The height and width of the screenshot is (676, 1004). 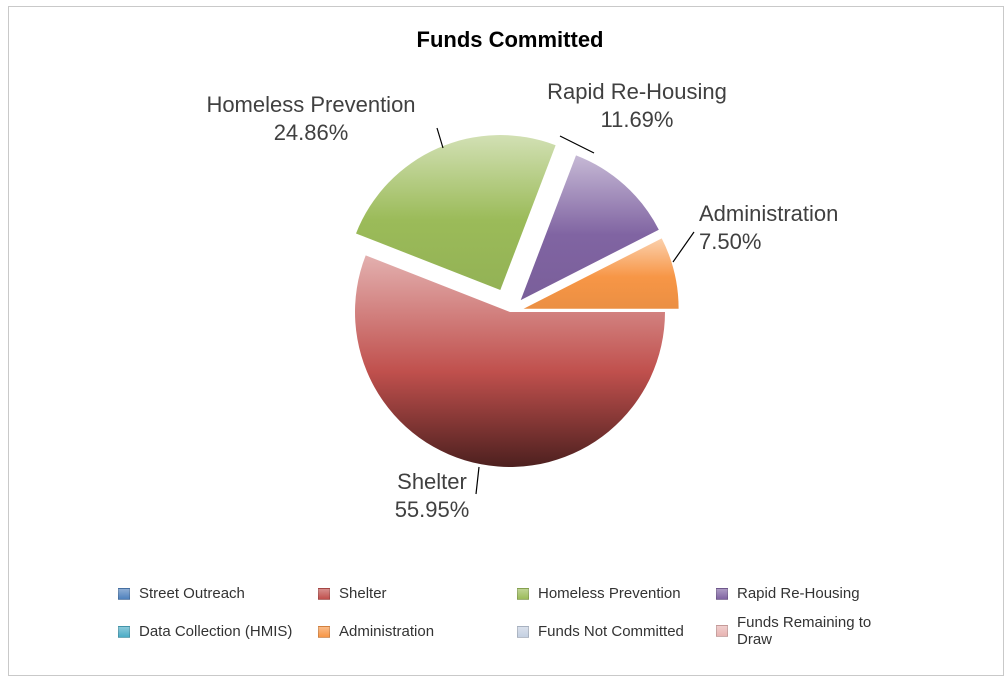 What do you see at coordinates (768, 213) in the screenshot?
I see `slice-name-label: Administration` at bounding box center [768, 213].